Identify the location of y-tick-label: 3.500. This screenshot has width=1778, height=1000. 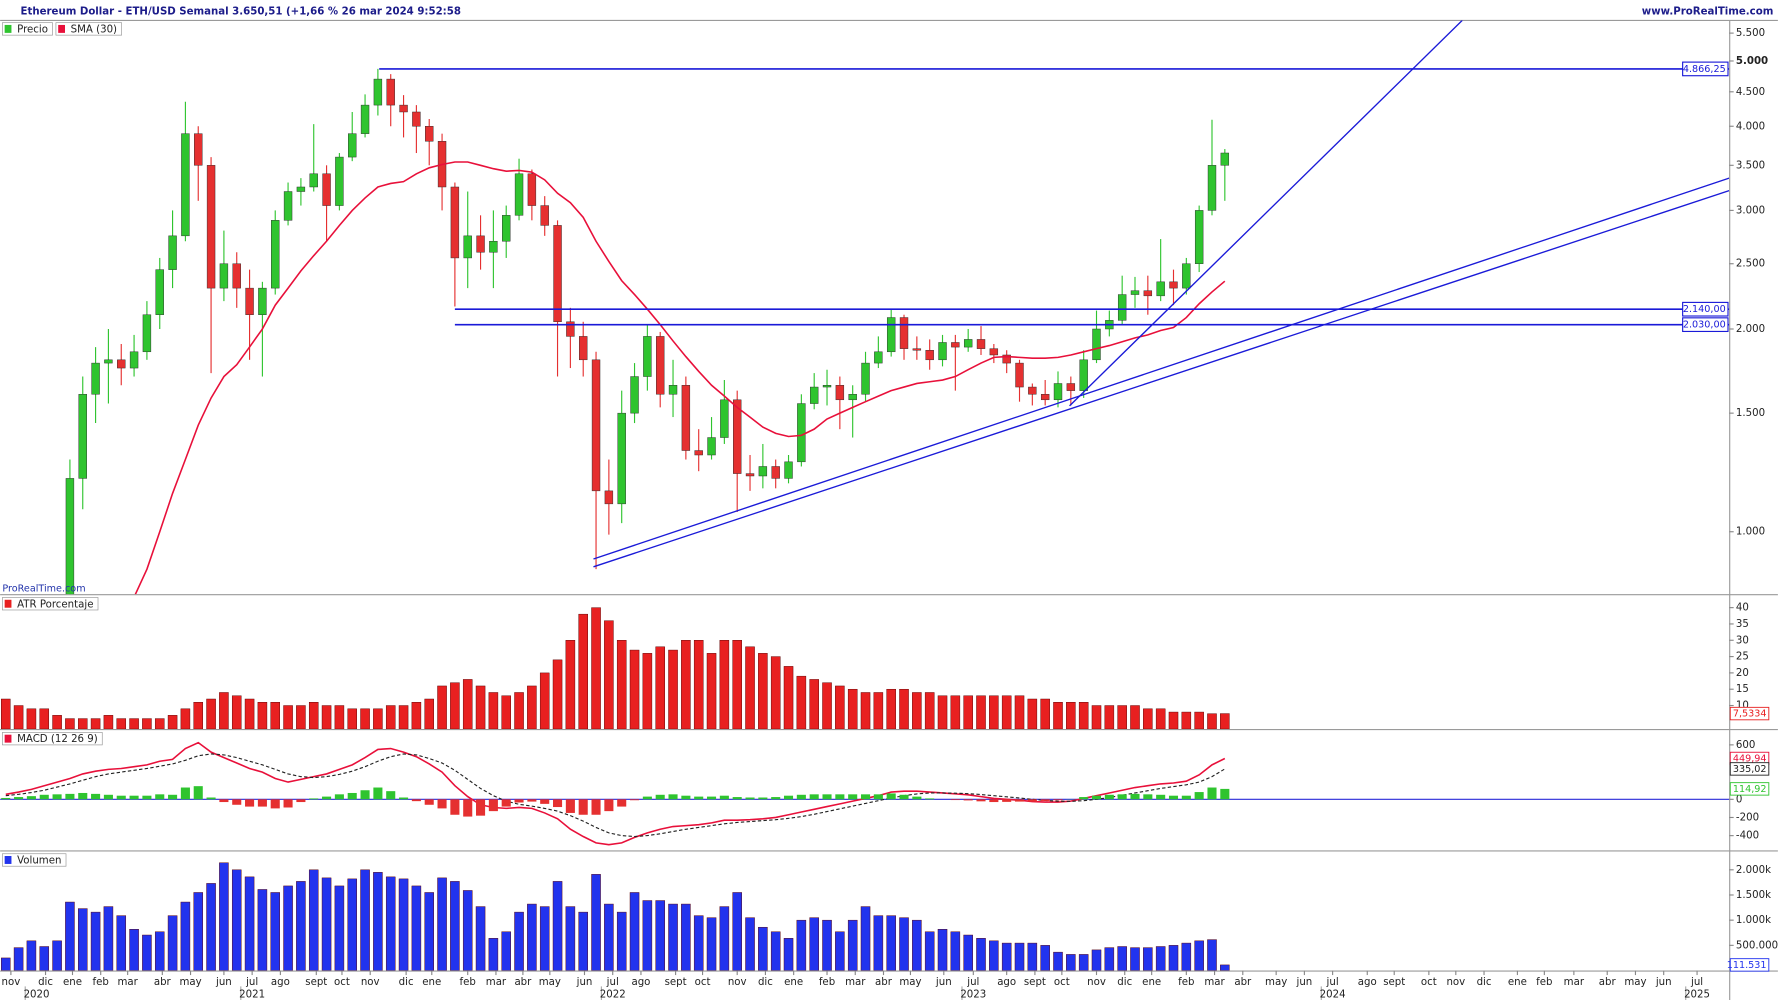
(1750, 165).